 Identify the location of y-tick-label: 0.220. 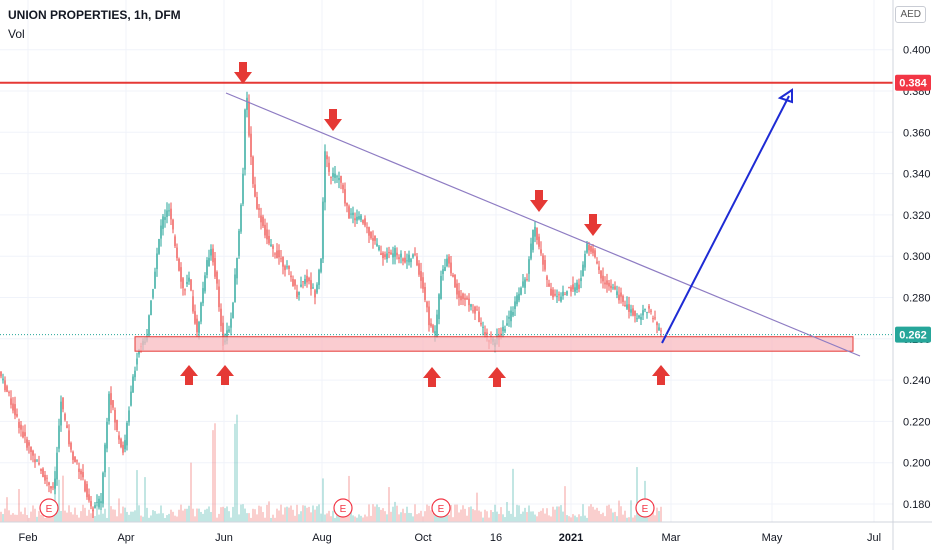
(917, 422).